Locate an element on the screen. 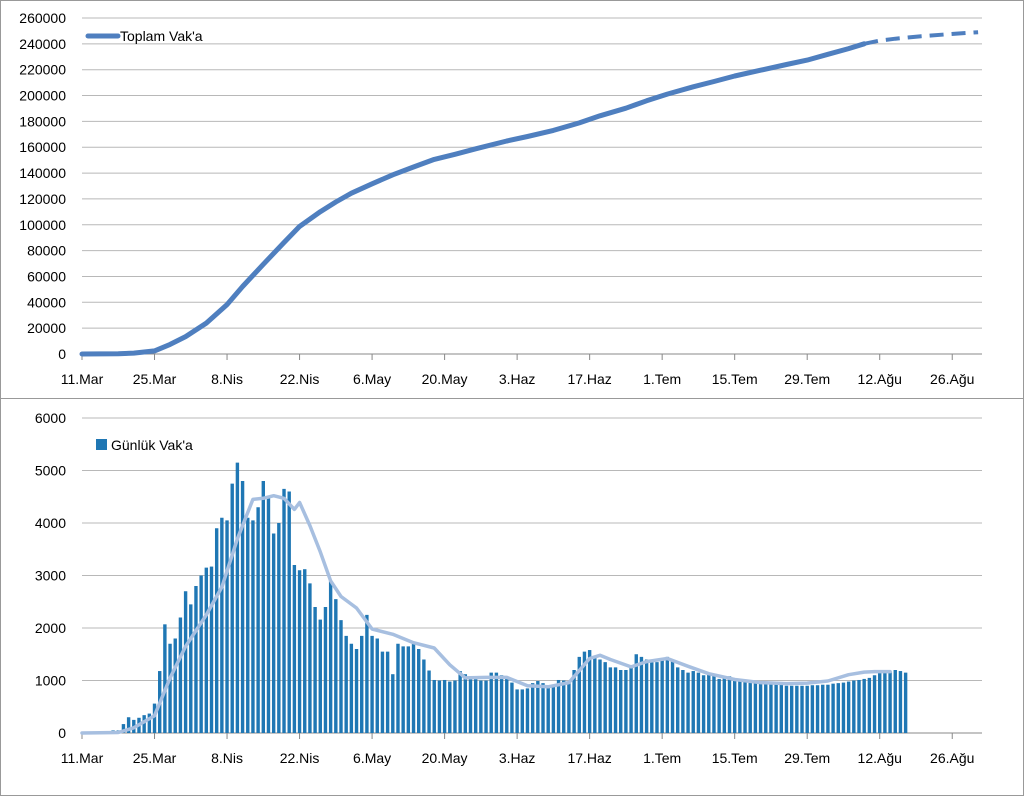  top-x-tick-label: 25.Mar is located at coordinates (155, 379).